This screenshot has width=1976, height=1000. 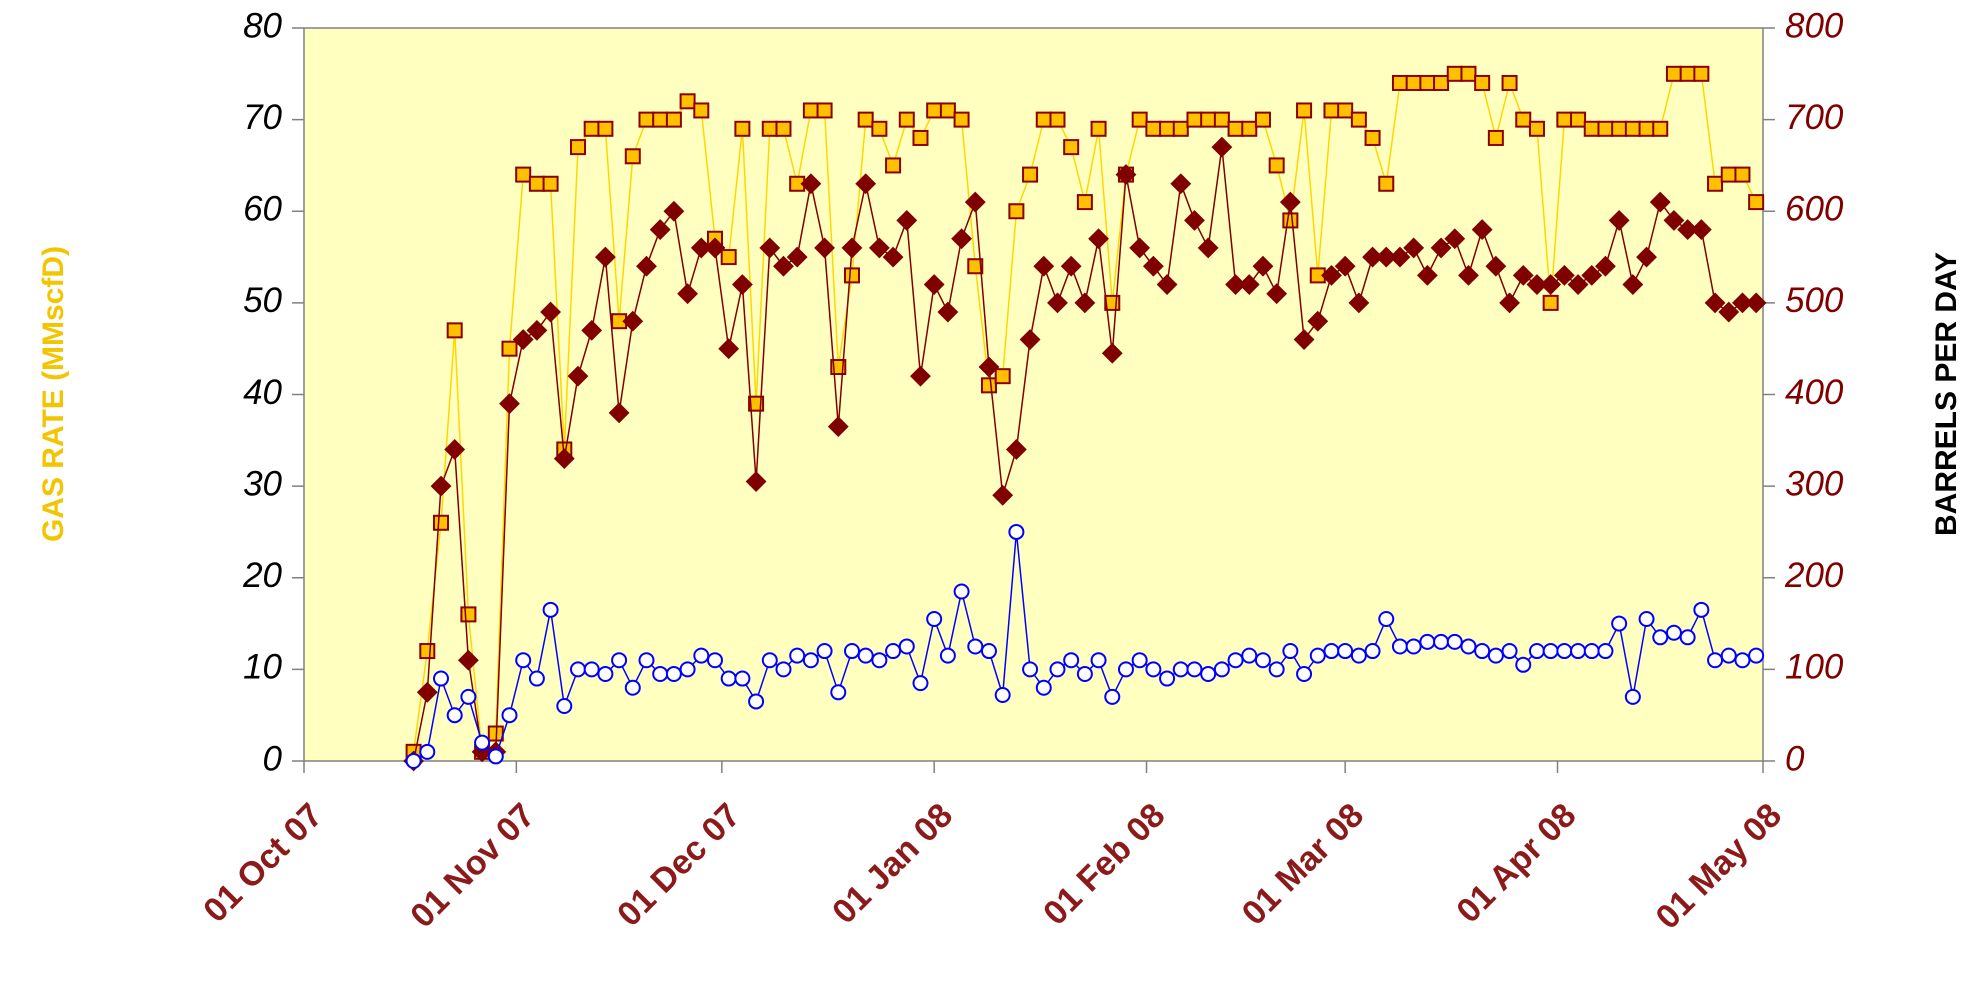 What do you see at coordinates (53, 394) in the screenshot?
I see `y-axis-title: GAS RATE (MMscfD)` at bounding box center [53, 394].